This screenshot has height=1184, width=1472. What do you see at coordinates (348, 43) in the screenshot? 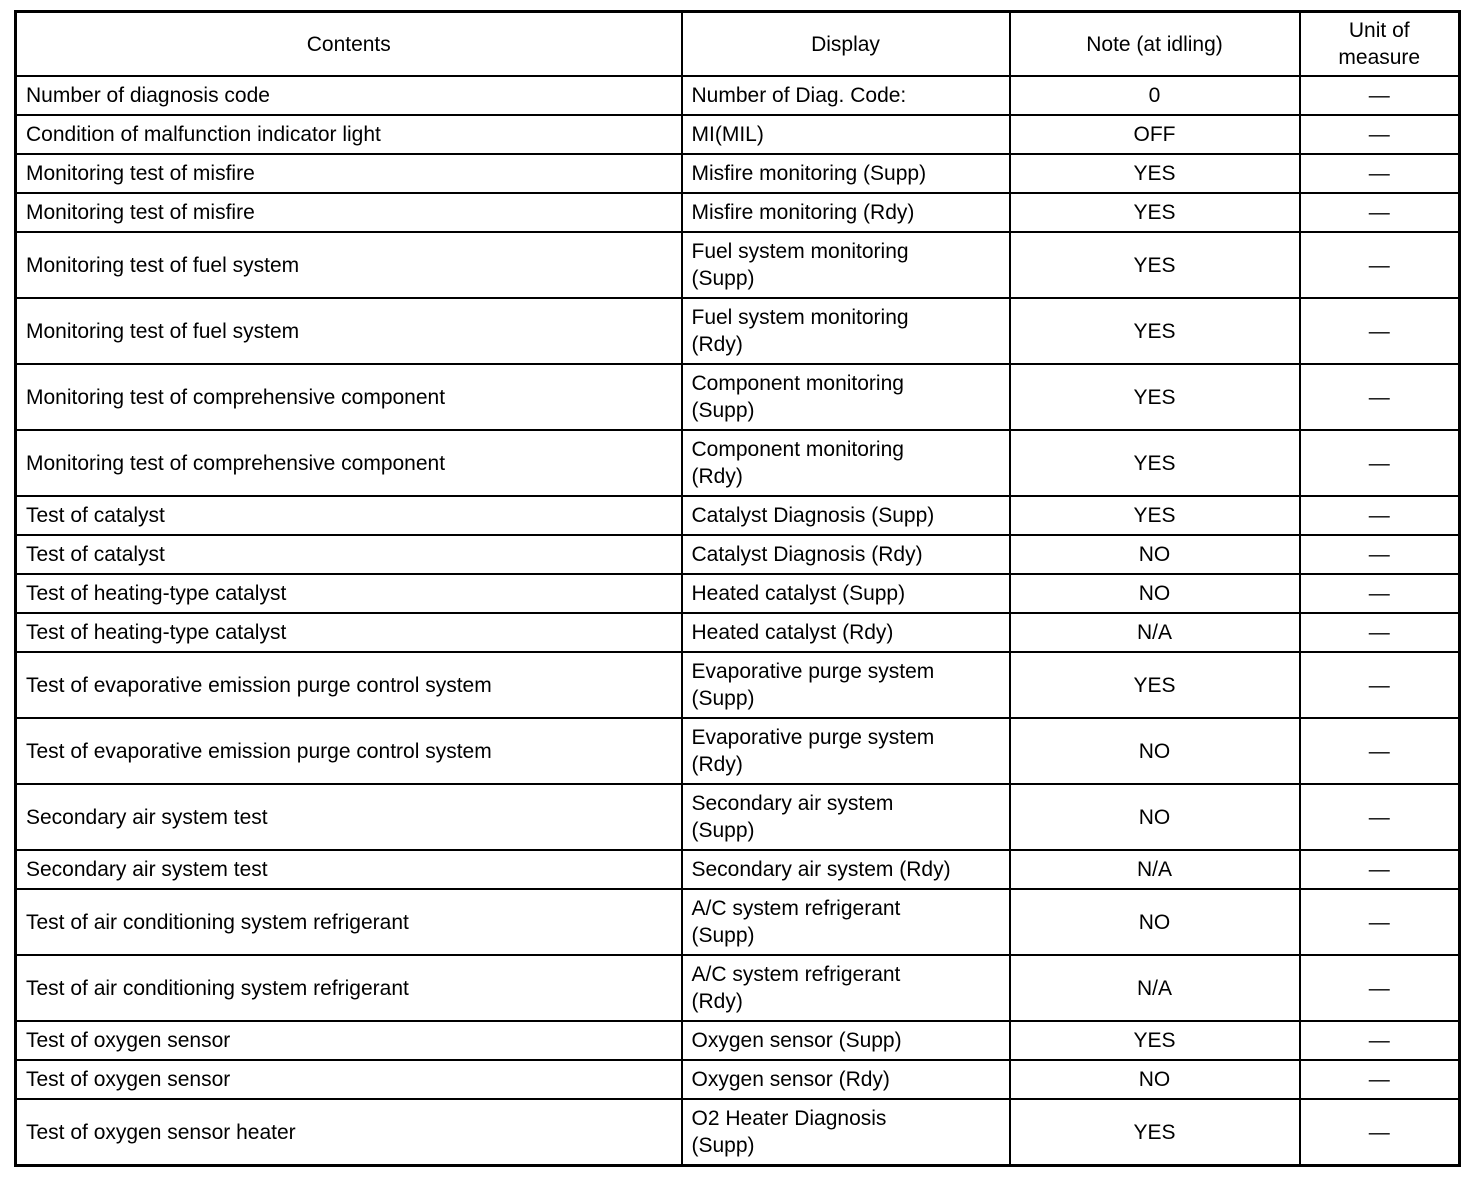
I see `header-contents: Contents` at bounding box center [348, 43].